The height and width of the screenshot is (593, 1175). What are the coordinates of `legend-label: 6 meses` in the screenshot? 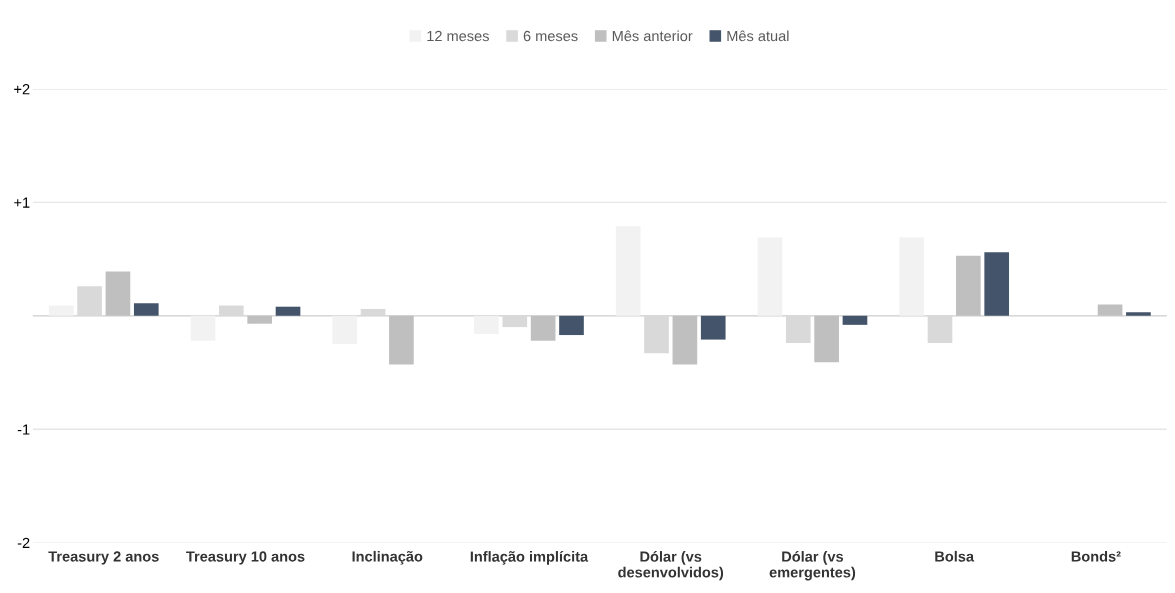 It's located at (550, 36).